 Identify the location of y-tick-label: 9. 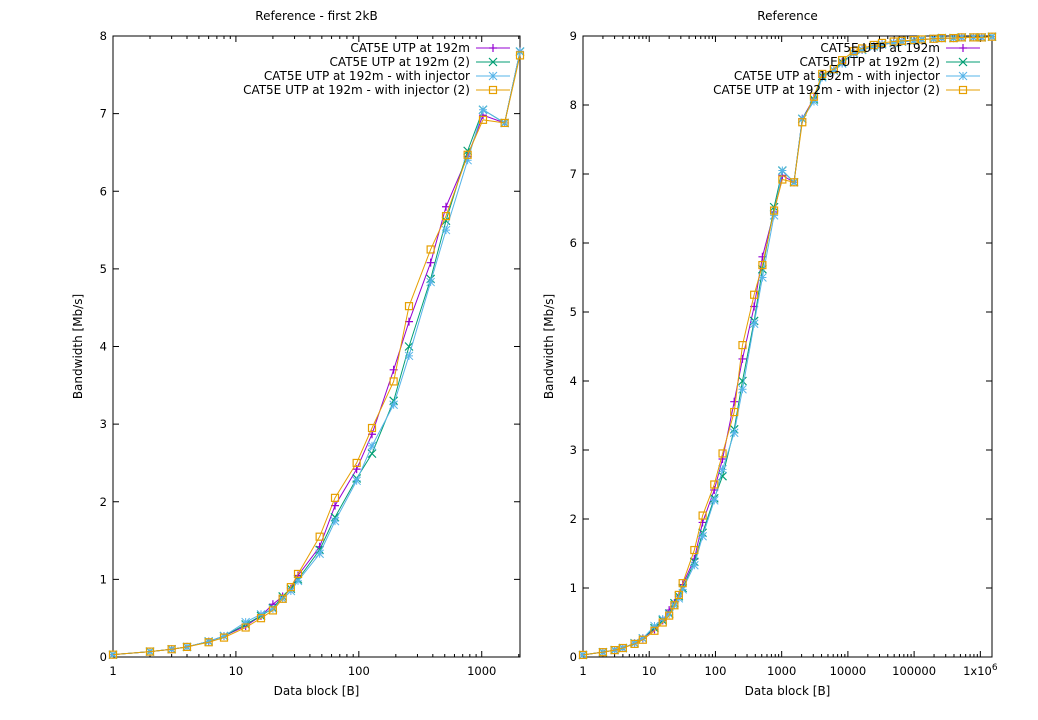
(573, 36).